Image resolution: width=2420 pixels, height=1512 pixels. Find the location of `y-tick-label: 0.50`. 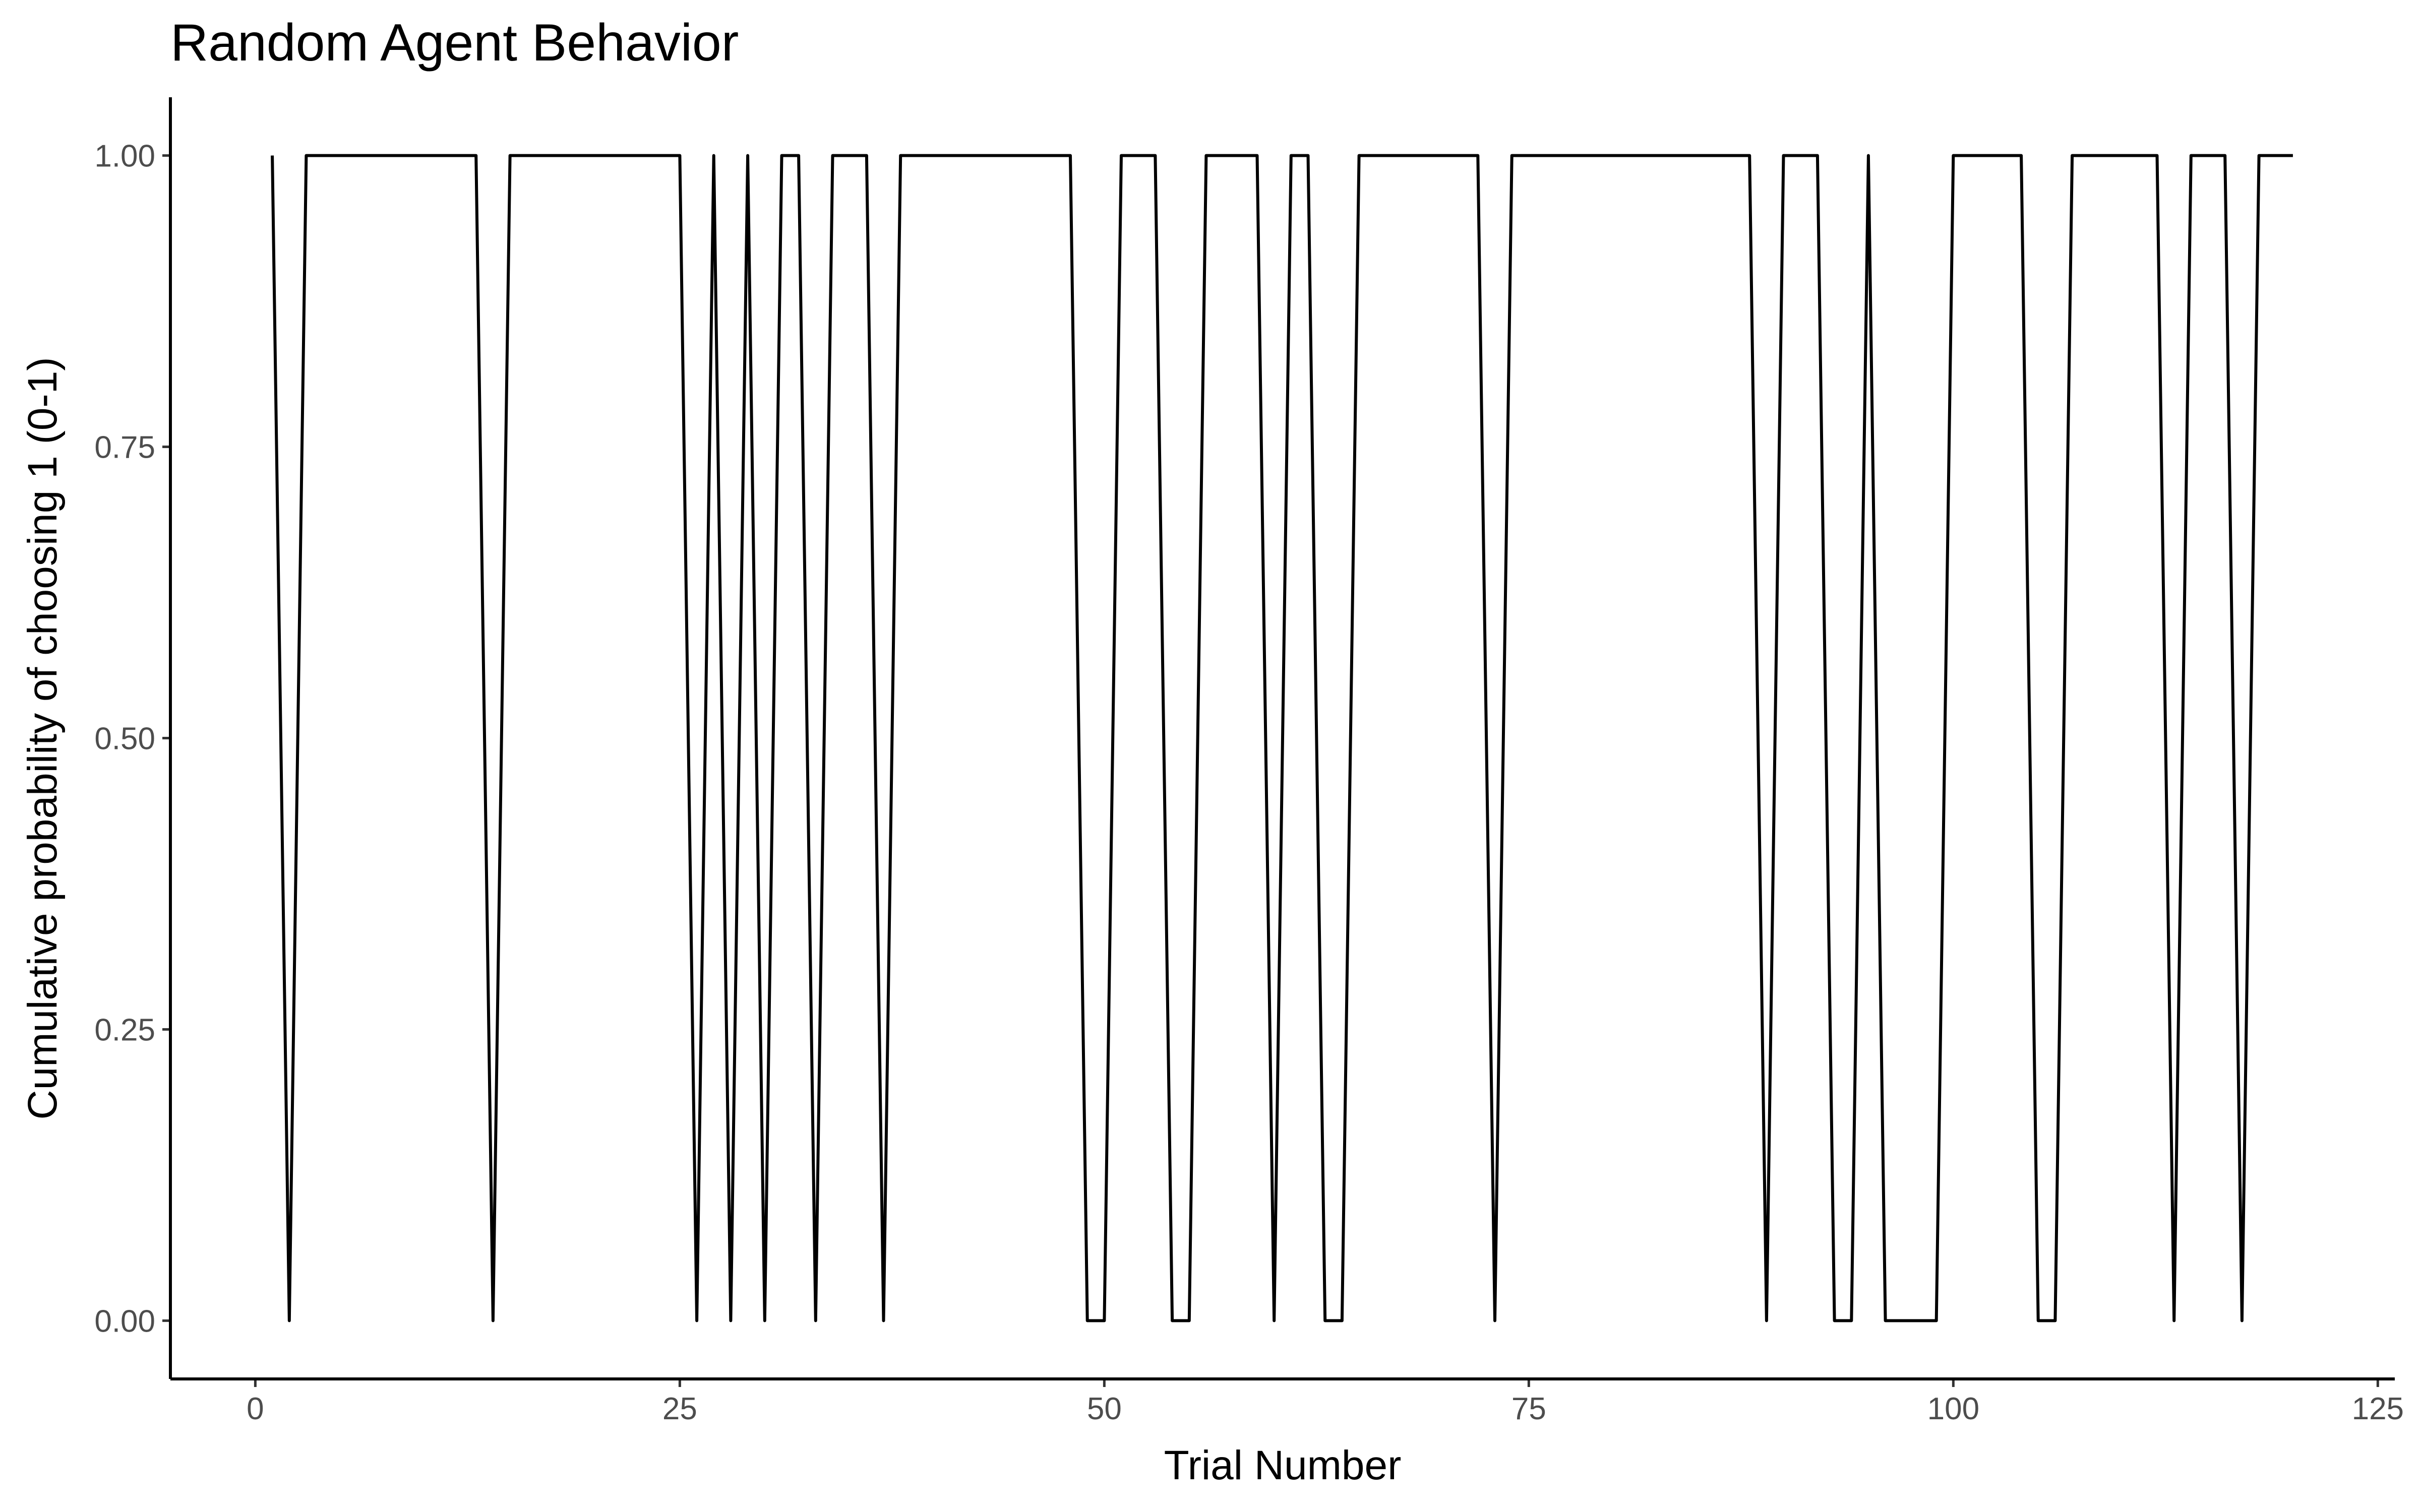

y-tick-label: 0.50 is located at coordinates (124, 739).